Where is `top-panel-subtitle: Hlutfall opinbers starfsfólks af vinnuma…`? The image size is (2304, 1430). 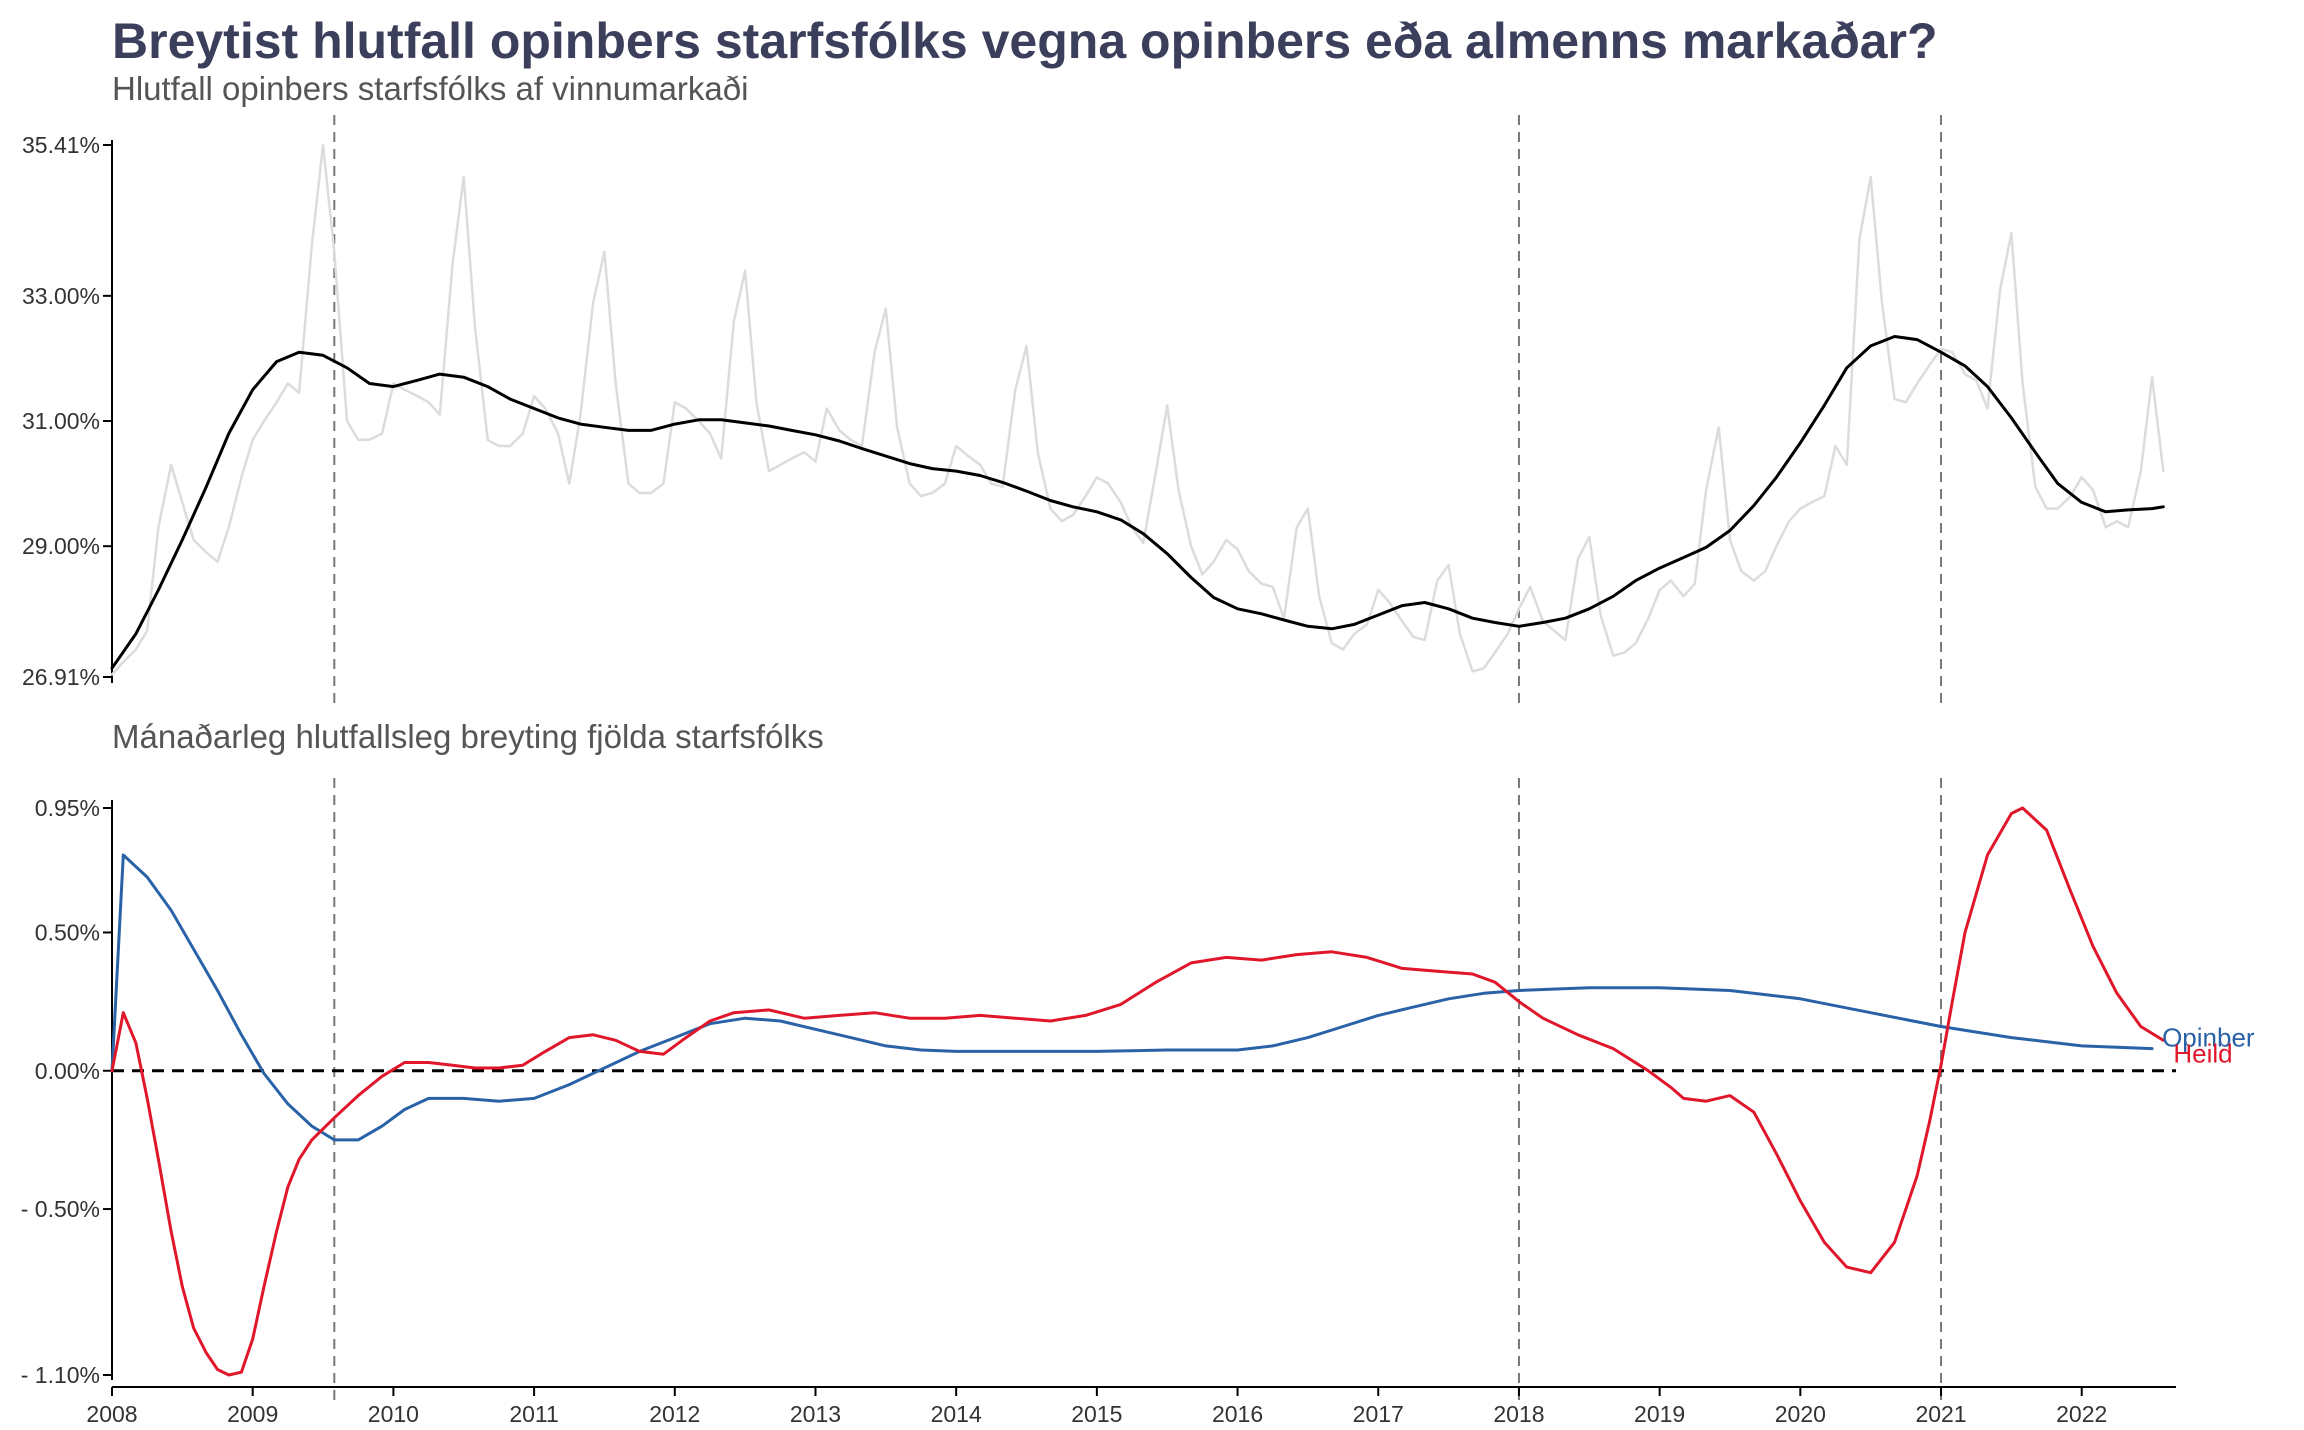
top-panel-subtitle: Hlutfall opinbers starfsfólks af vinnuma… is located at coordinates (430, 88).